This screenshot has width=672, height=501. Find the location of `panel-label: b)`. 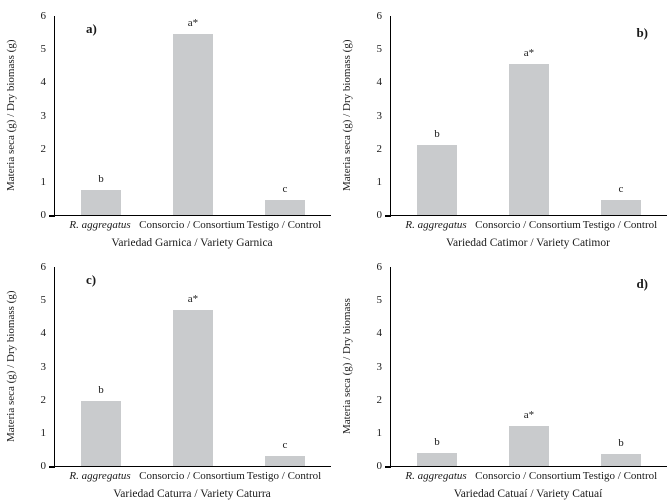

panel-label: b) is located at coordinates (642, 32).